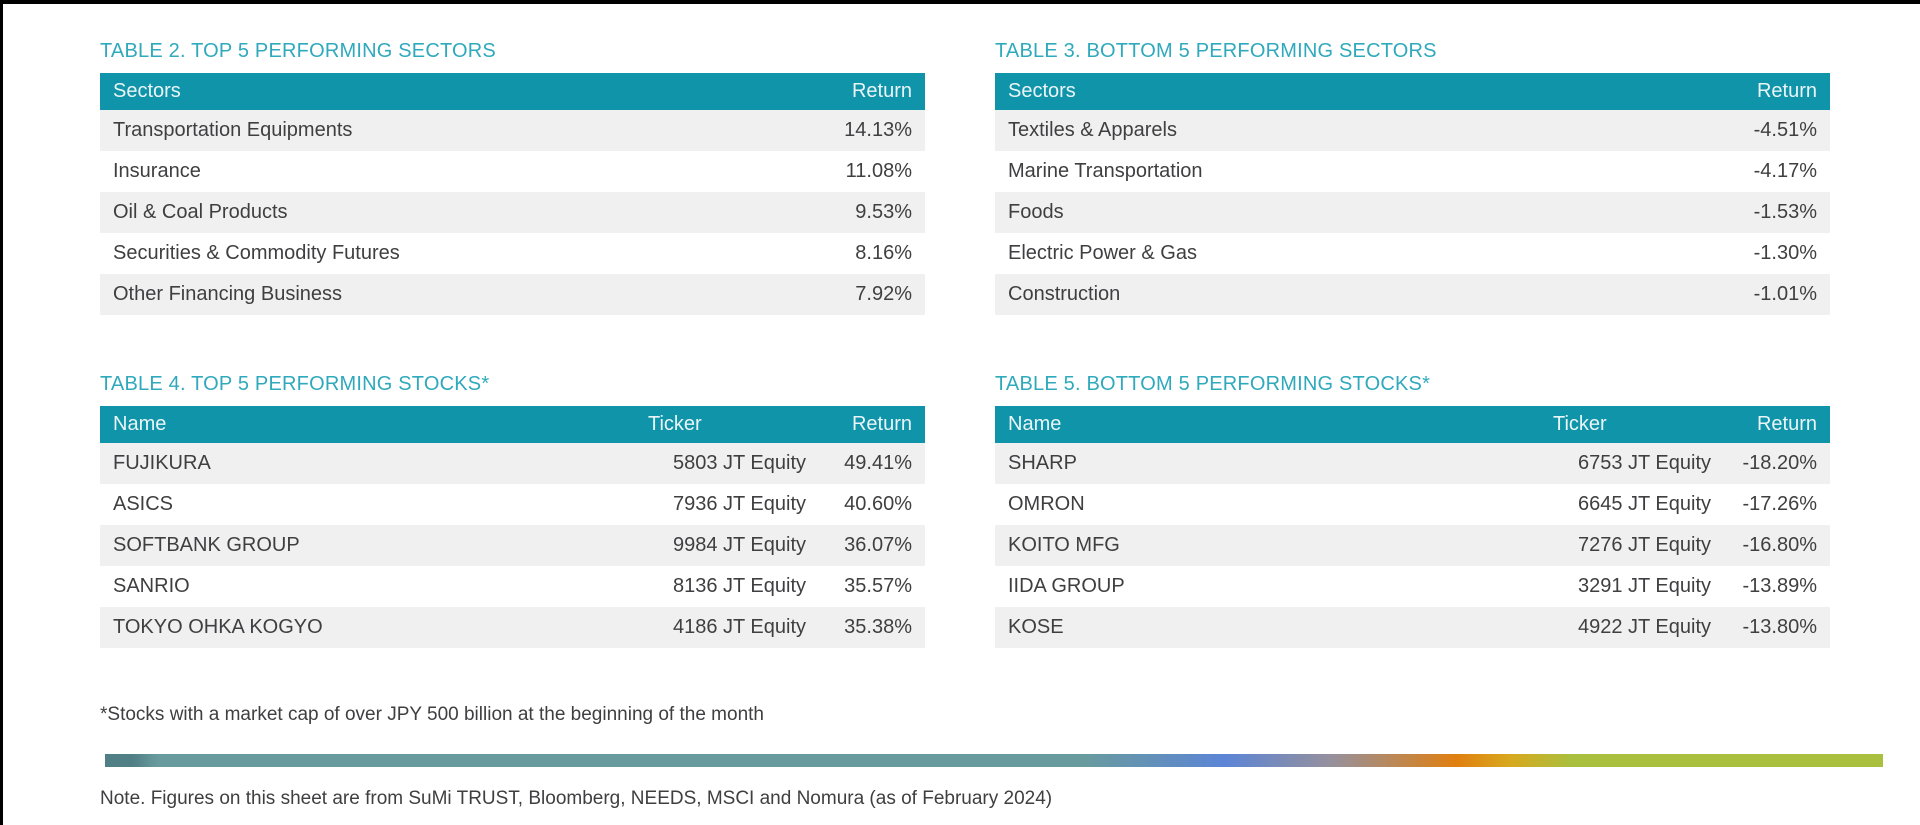  What do you see at coordinates (1412, 130) in the screenshot?
I see `table-row: Textiles & Apparels -4.51%` at bounding box center [1412, 130].